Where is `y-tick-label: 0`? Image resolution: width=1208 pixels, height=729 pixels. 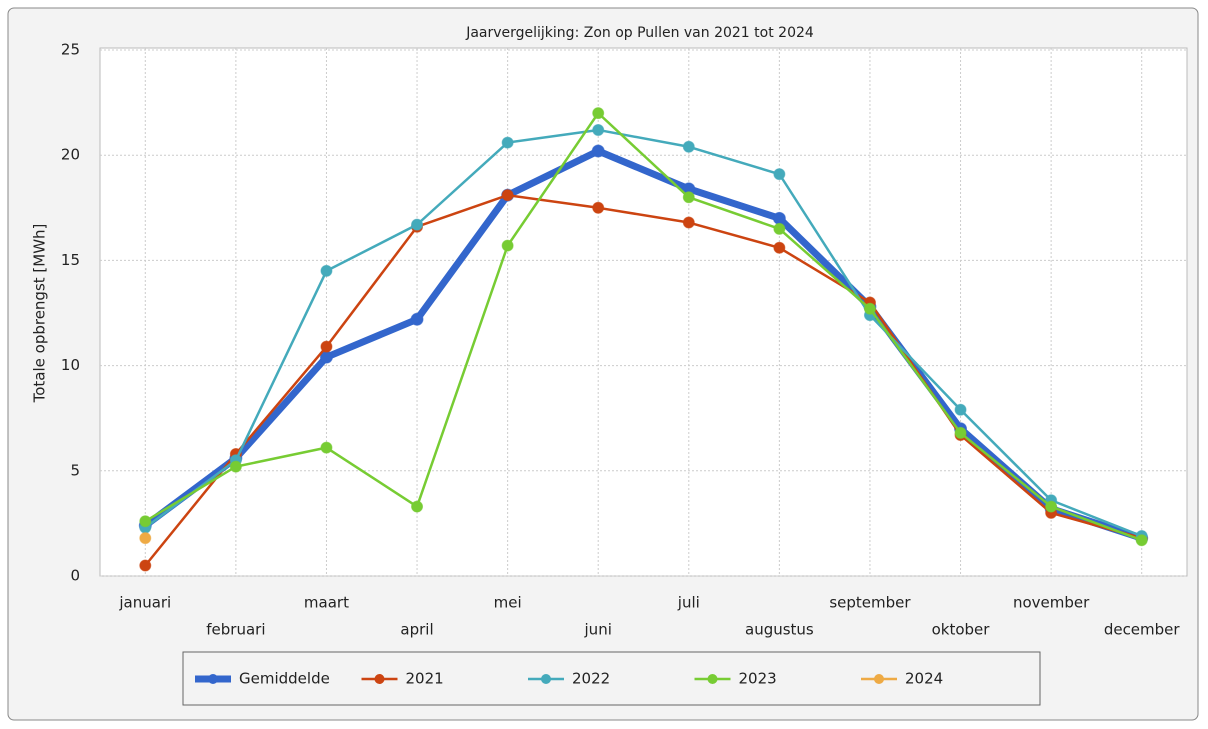 y-tick-label: 0 is located at coordinates (75, 576).